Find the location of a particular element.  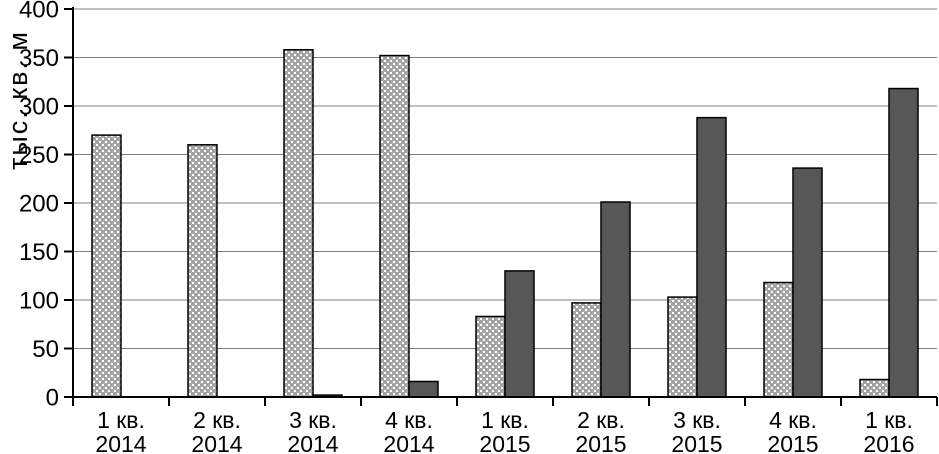

x-tick-label-year-5: 2015 is located at coordinates (600, 442).